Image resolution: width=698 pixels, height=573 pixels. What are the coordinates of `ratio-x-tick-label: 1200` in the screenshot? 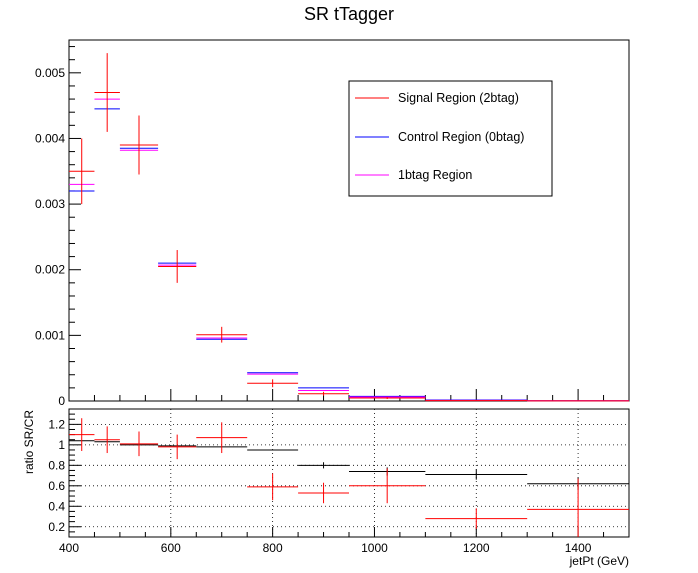 It's located at (476, 548).